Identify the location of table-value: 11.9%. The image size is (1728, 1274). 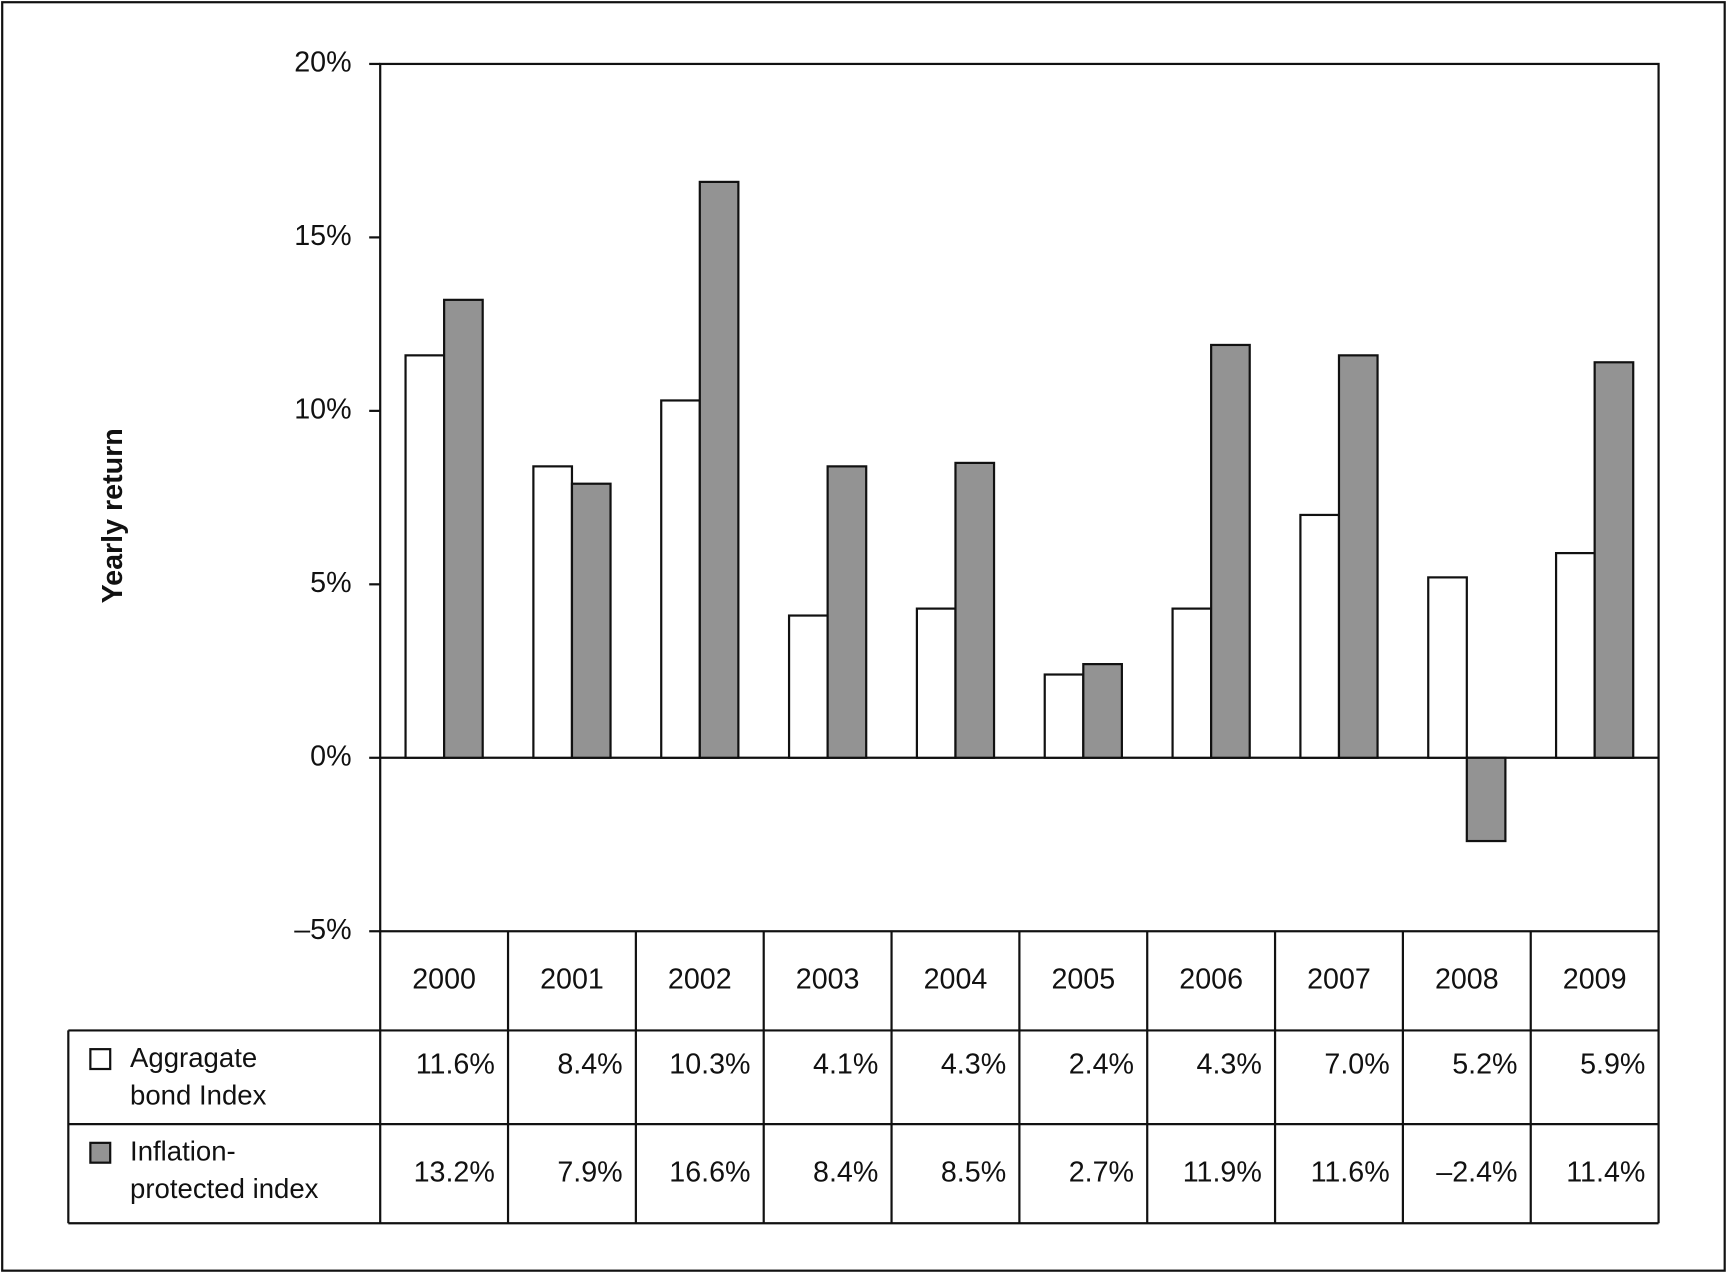
(1222, 1172).